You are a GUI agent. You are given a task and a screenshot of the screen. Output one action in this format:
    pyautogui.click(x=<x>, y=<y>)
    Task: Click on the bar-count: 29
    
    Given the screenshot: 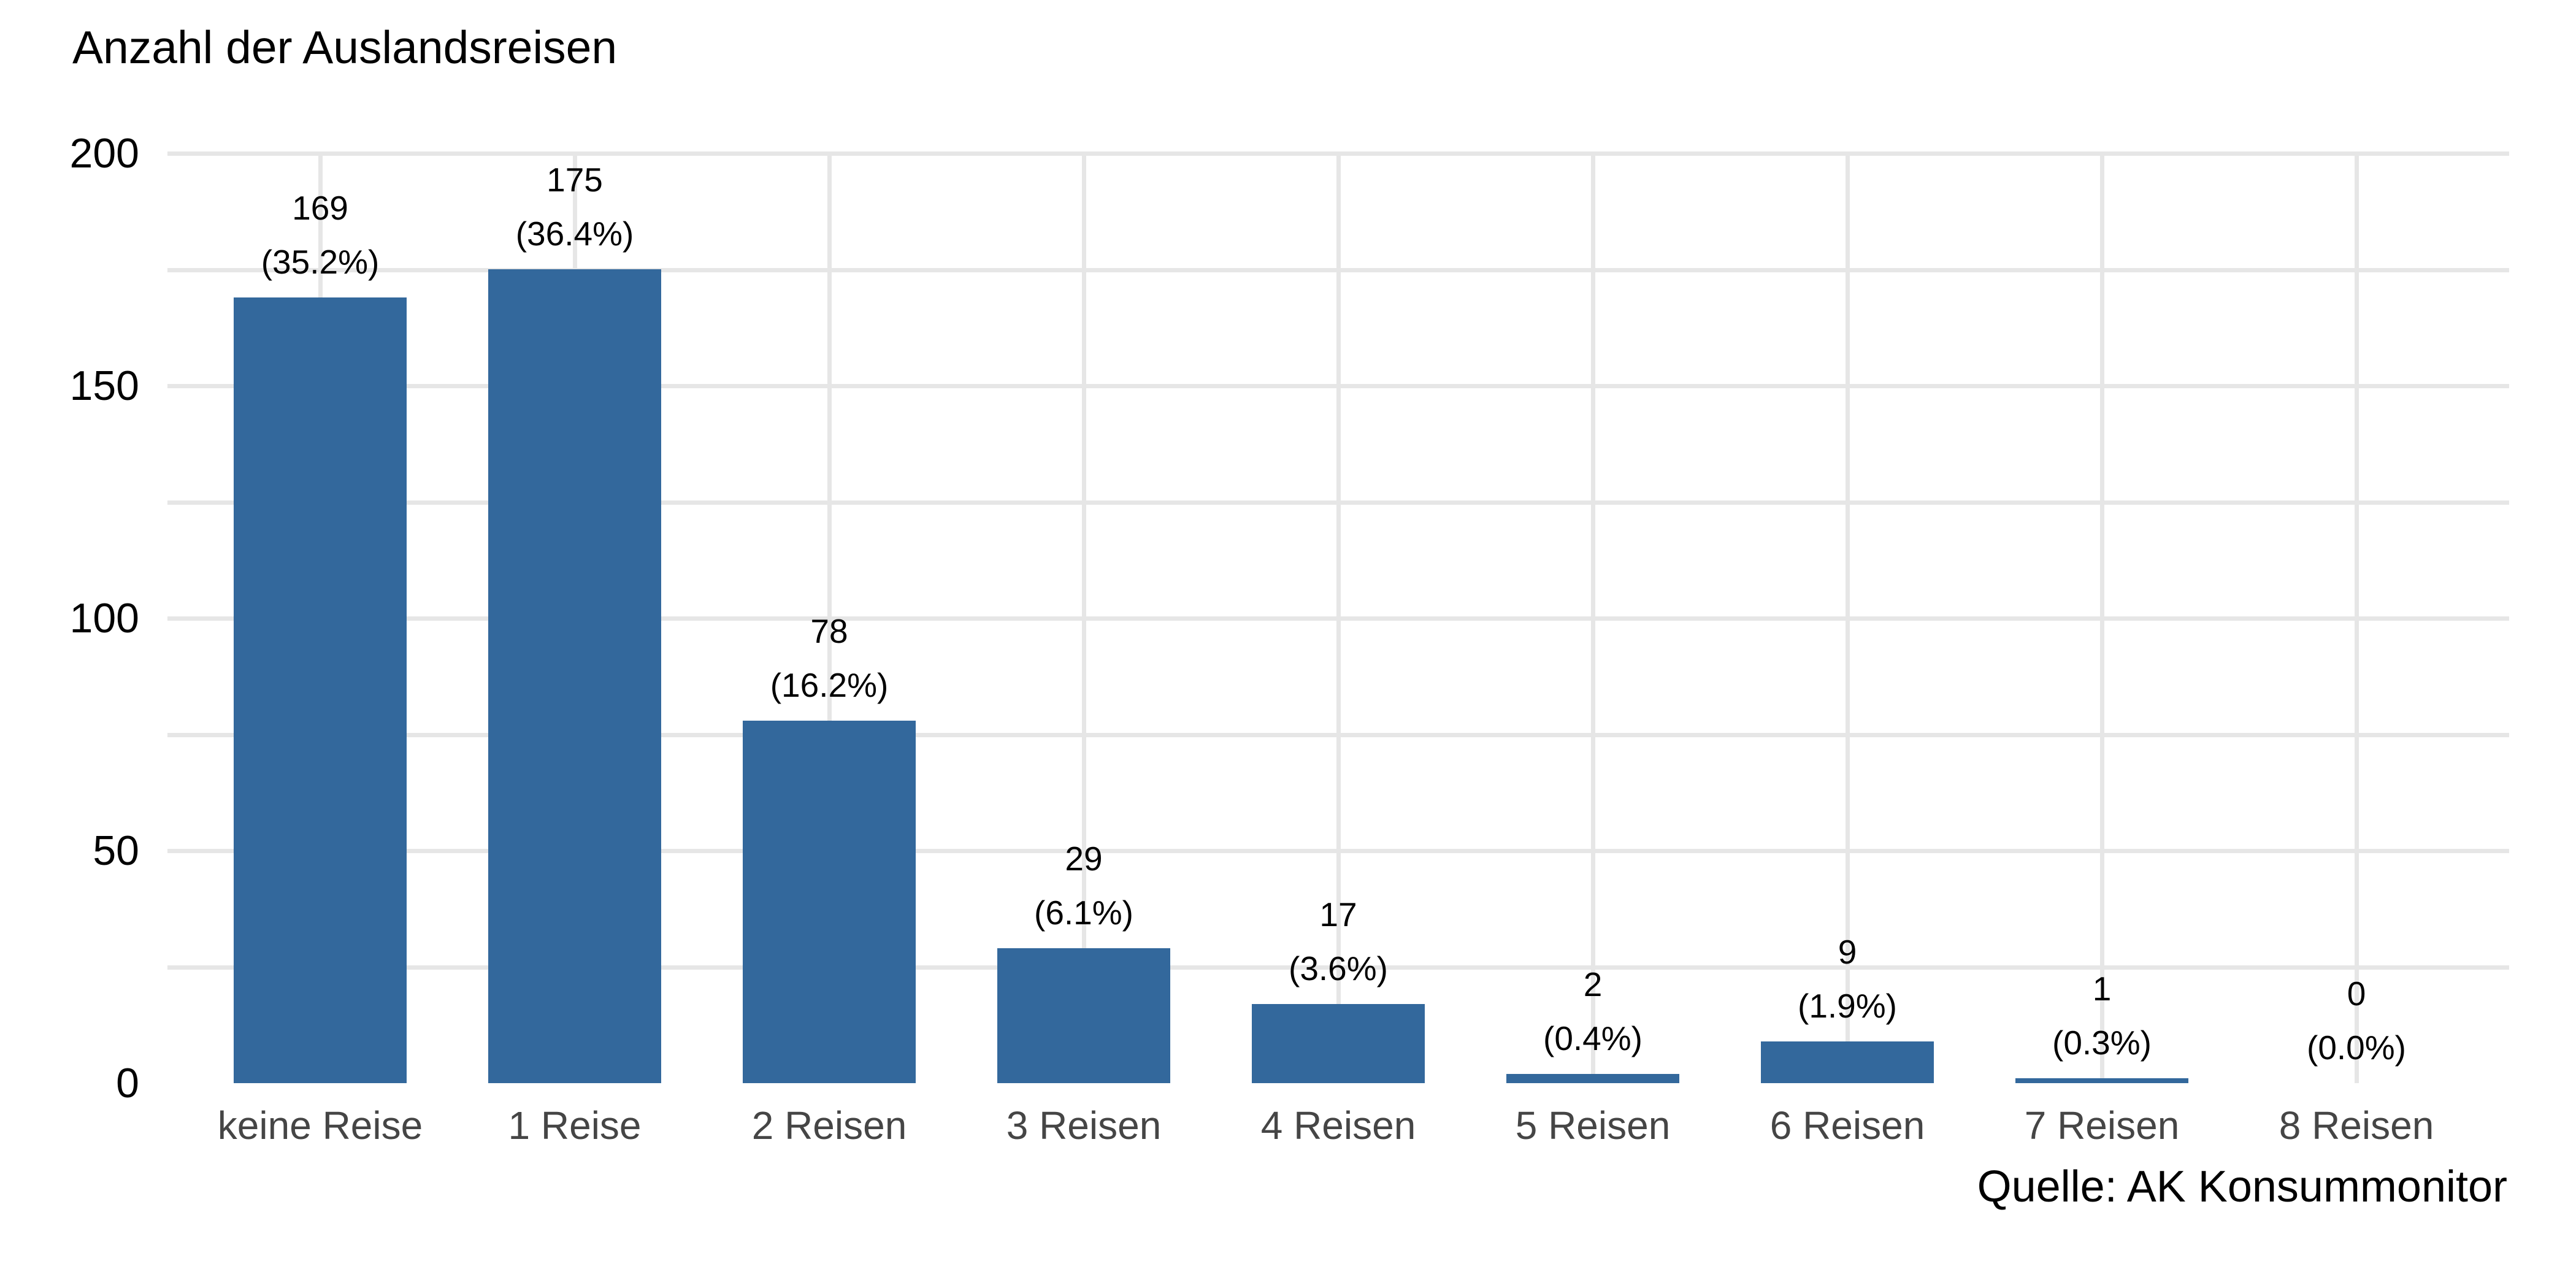 What is the action you would take?
    pyautogui.click(x=1084, y=859)
    